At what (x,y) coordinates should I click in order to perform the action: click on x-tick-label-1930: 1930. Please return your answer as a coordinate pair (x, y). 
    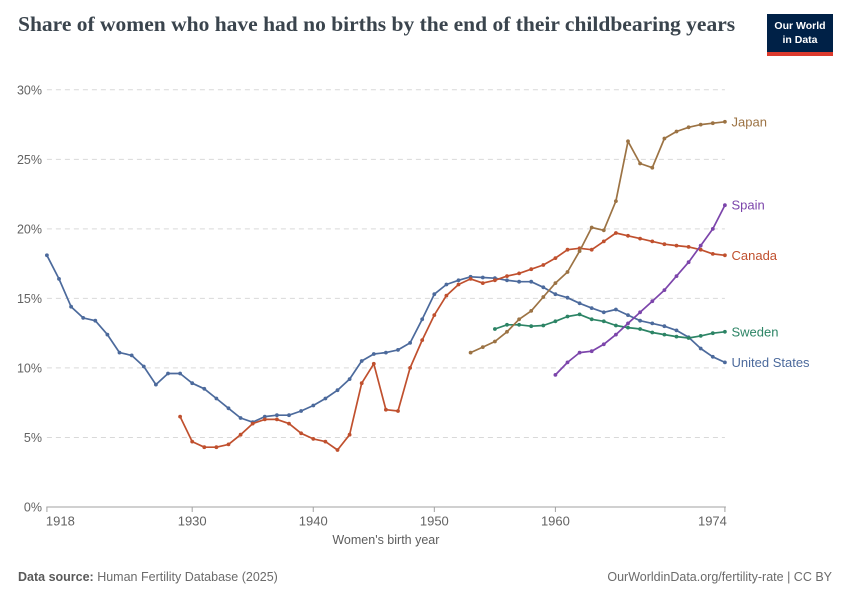
    Looking at the image, I should click on (192, 521).